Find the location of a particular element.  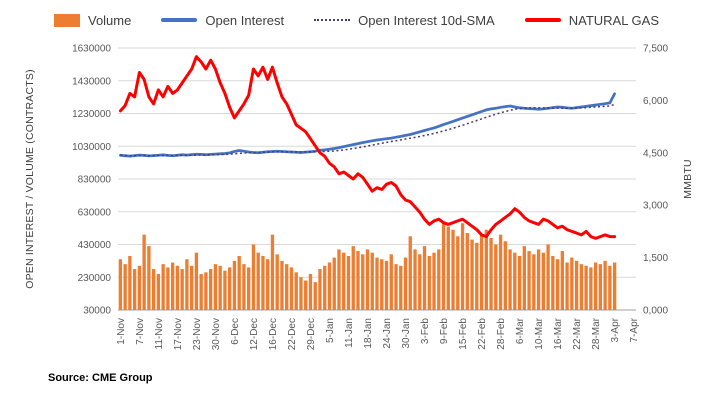

legend-label-oi-sma: Open Interest 10d-SMA is located at coordinates (426, 20).